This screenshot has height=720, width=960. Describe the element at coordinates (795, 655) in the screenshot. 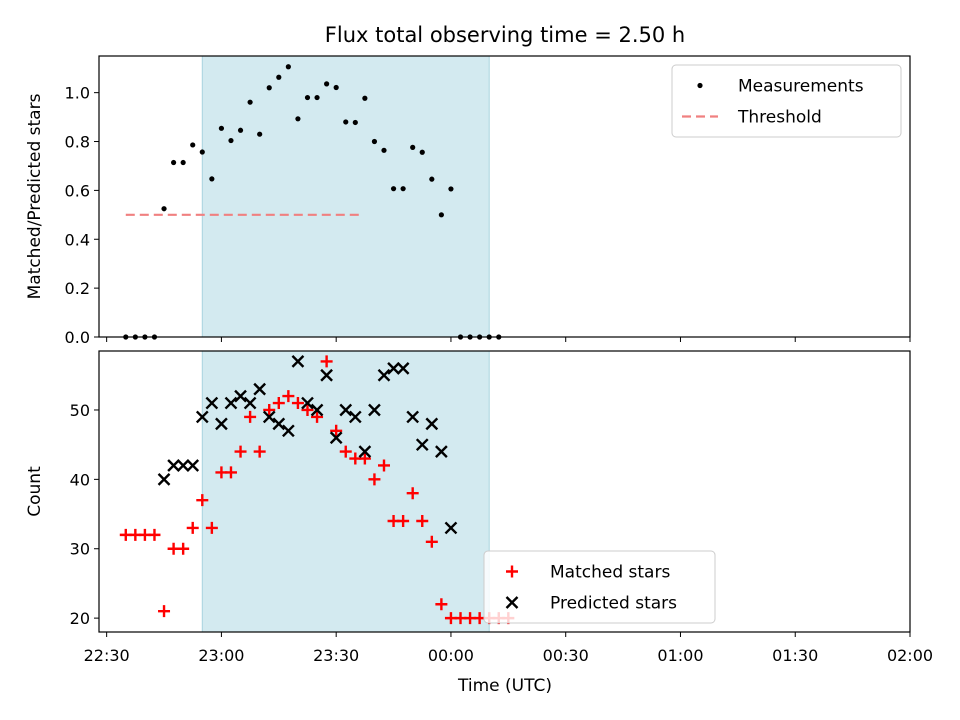

I see `x-tick-label: 01:30` at that location.